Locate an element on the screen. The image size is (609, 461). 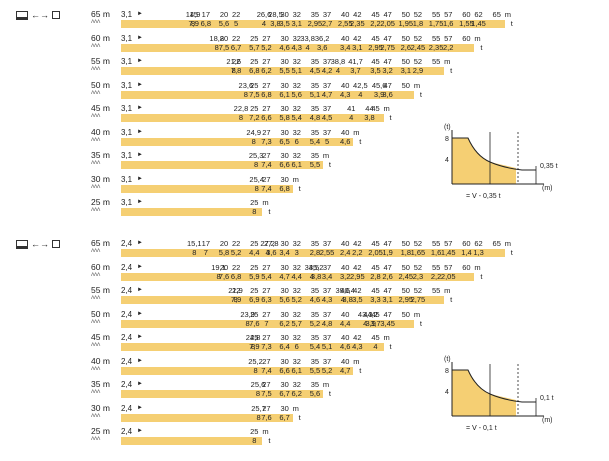
load-value: 5,2 is located at coordinates (266, 47).